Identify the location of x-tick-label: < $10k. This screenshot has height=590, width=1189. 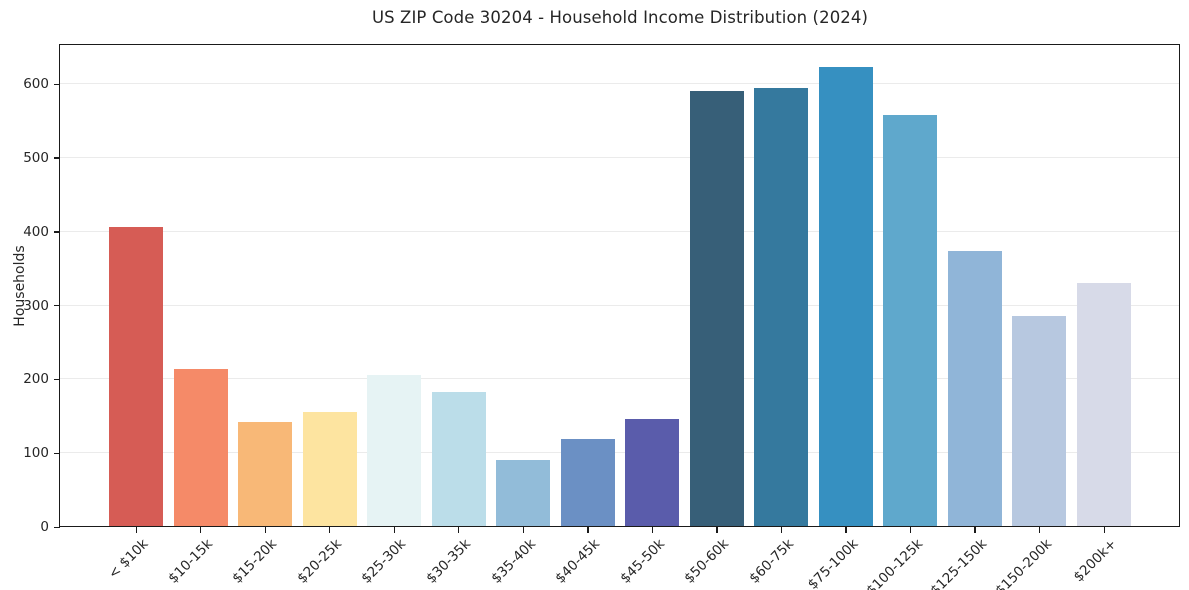
(128, 559).